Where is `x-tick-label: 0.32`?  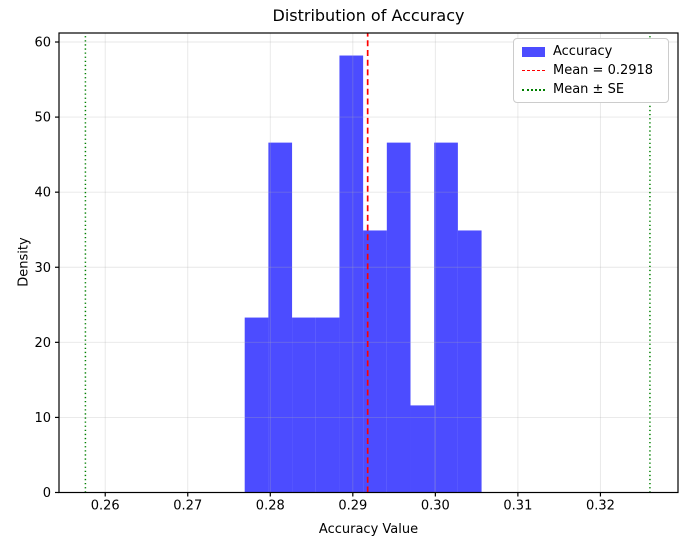
x-tick-label: 0.32 is located at coordinates (600, 506).